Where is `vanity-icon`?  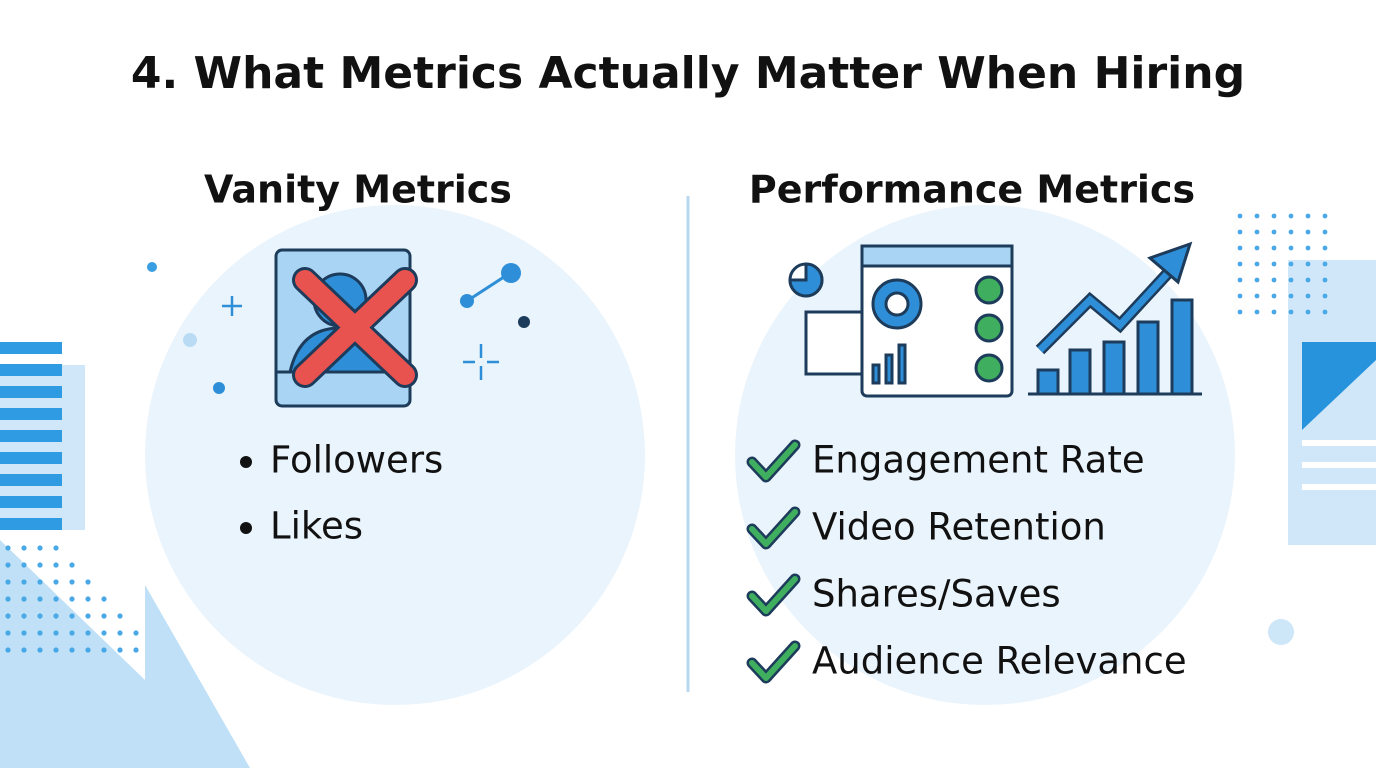 vanity-icon is located at coordinates (356, 328).